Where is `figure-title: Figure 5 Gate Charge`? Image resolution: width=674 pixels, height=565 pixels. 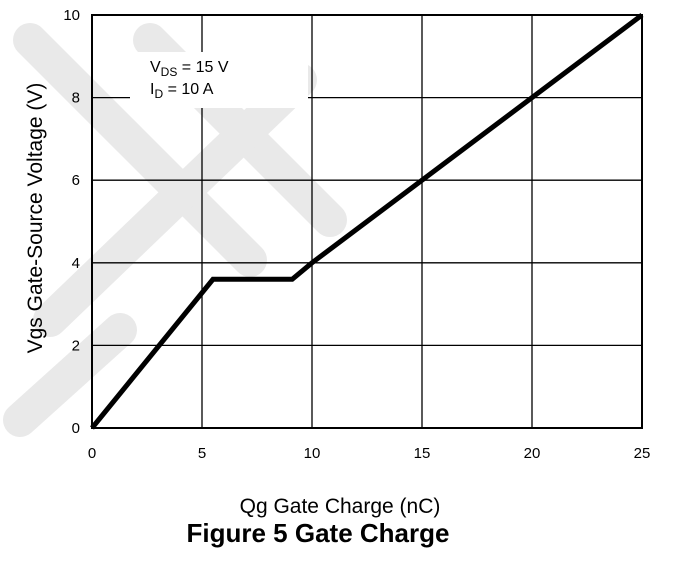 figure-title: Figure 5 Gate Charge is located at coordinates (318, 533).